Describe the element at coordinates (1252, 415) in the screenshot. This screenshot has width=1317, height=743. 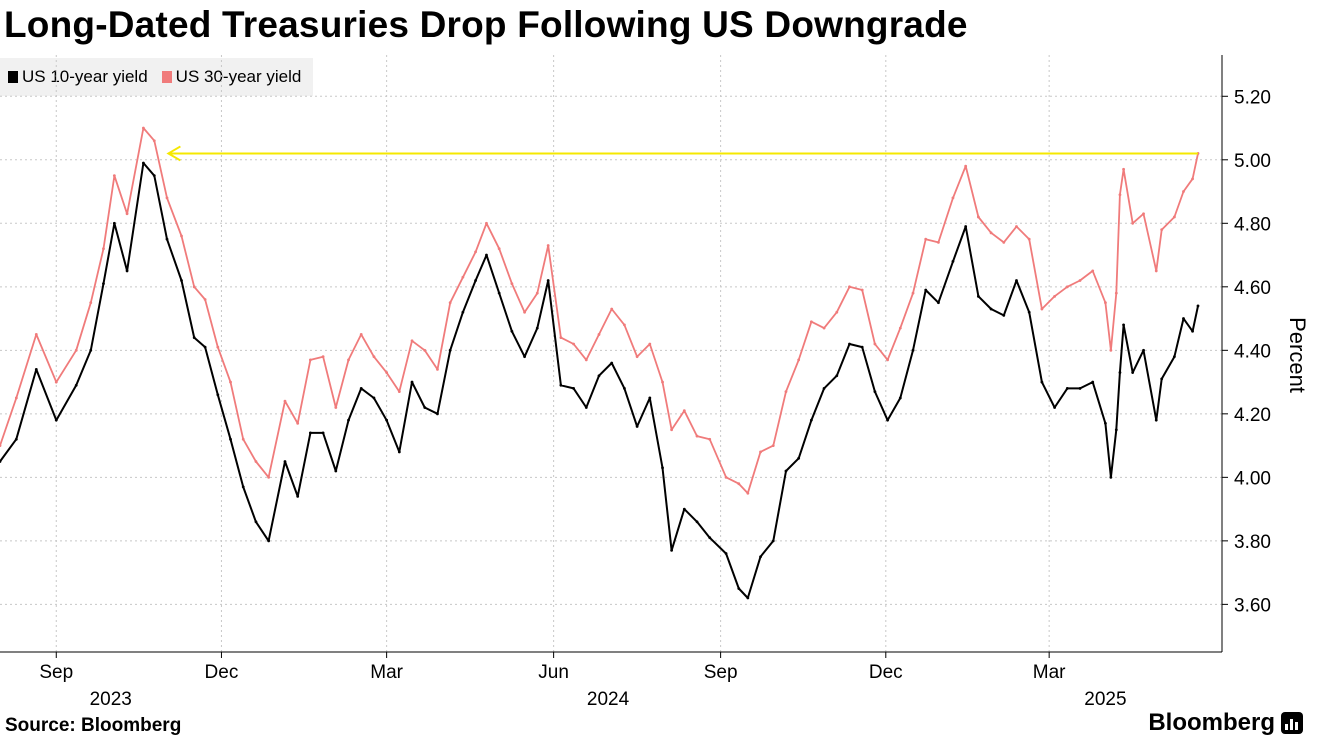
I see `y-tick-label: 4.20` at that location.